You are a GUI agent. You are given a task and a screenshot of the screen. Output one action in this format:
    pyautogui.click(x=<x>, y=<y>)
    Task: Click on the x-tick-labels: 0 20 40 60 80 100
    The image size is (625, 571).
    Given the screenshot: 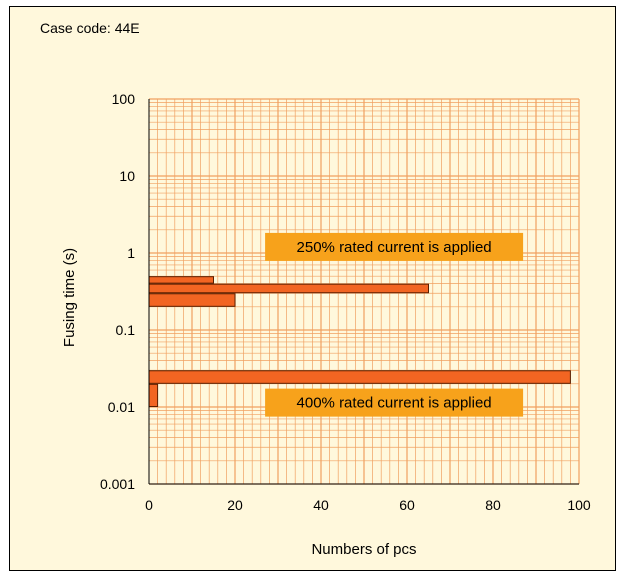 What is the action you would take?
    pyautogui.click(x=368, y=505)
    